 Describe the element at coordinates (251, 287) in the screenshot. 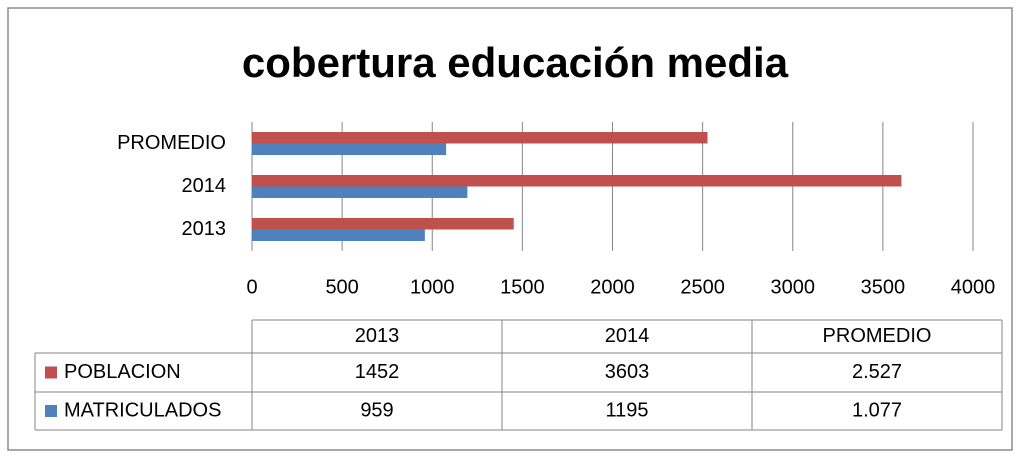

I see `x-tick-label: 0` at that location.